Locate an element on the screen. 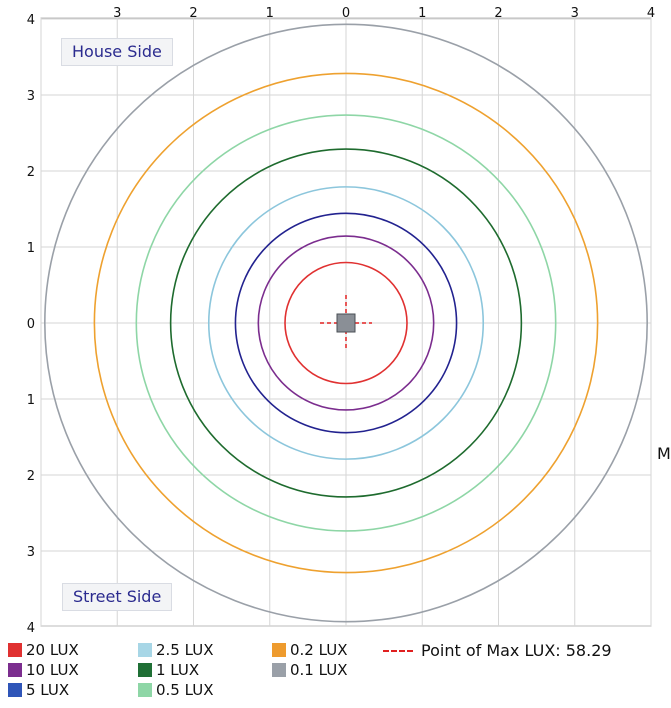 The image size is (671, 708). legend-label: 0.5 LUX is located at coordinates (185, 690).